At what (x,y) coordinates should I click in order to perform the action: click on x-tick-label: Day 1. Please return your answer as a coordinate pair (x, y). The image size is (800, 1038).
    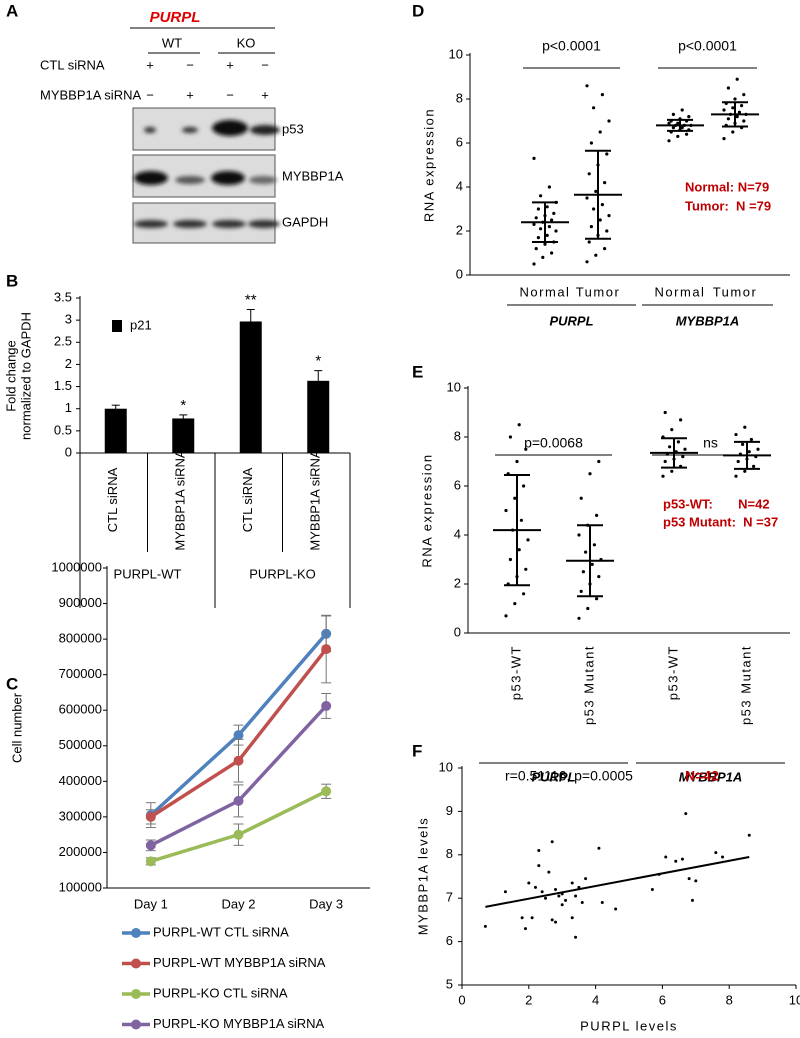
    Looking at the image, I should click on (151, 903).